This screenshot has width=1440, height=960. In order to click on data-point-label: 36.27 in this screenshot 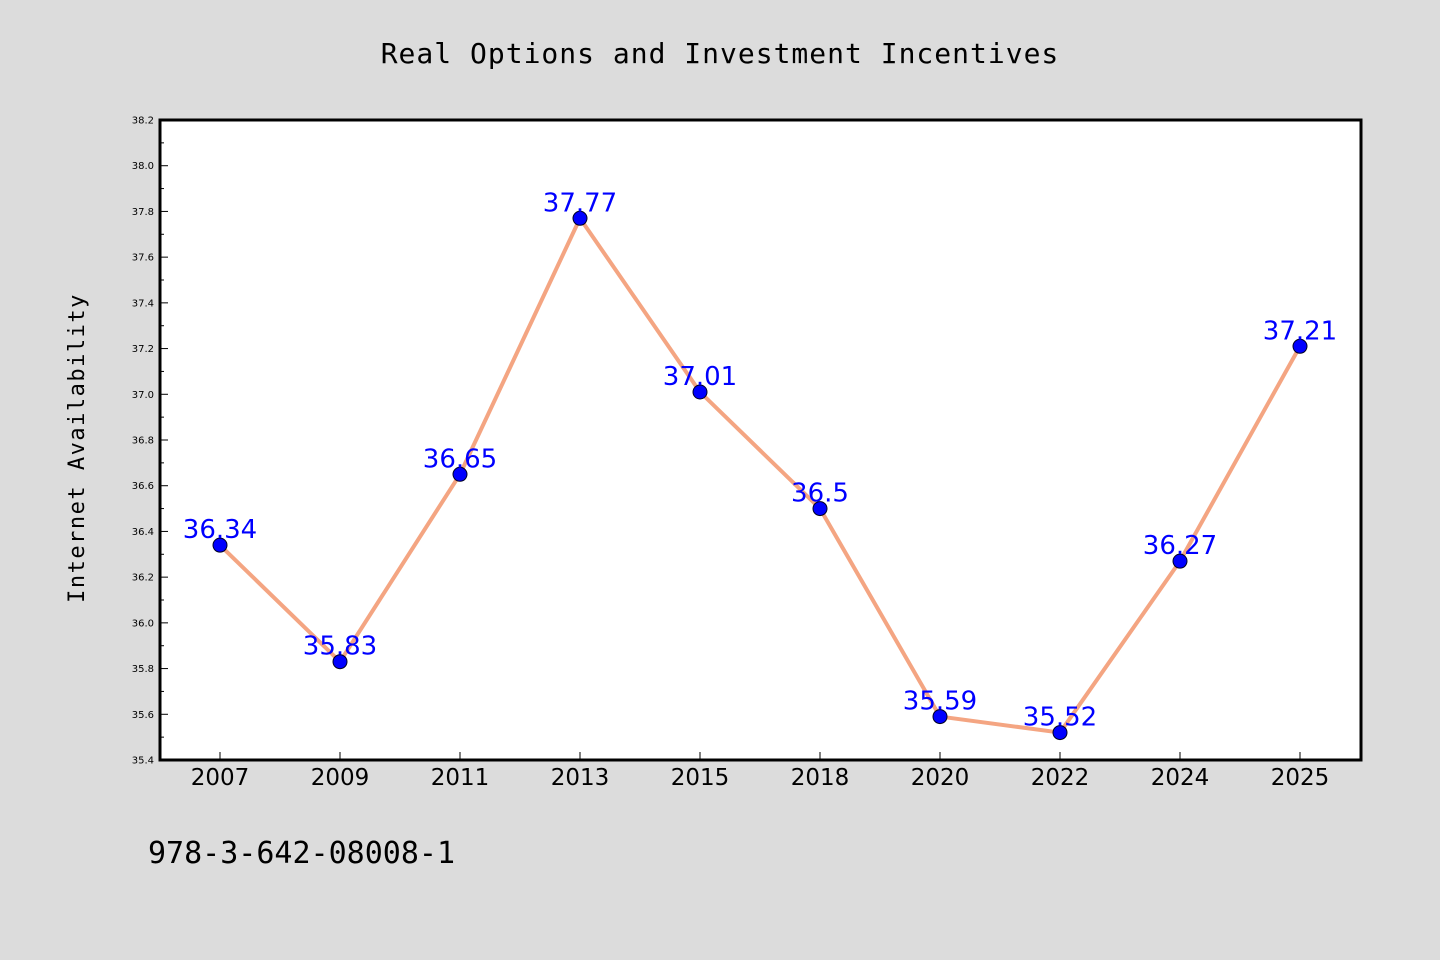, I will do `click(1180, 546)`.